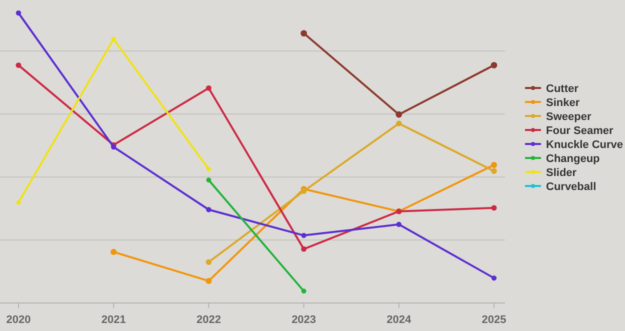 The image size is (625, 331). I want to click on x-tick-label: 2021, so click(113, 320).